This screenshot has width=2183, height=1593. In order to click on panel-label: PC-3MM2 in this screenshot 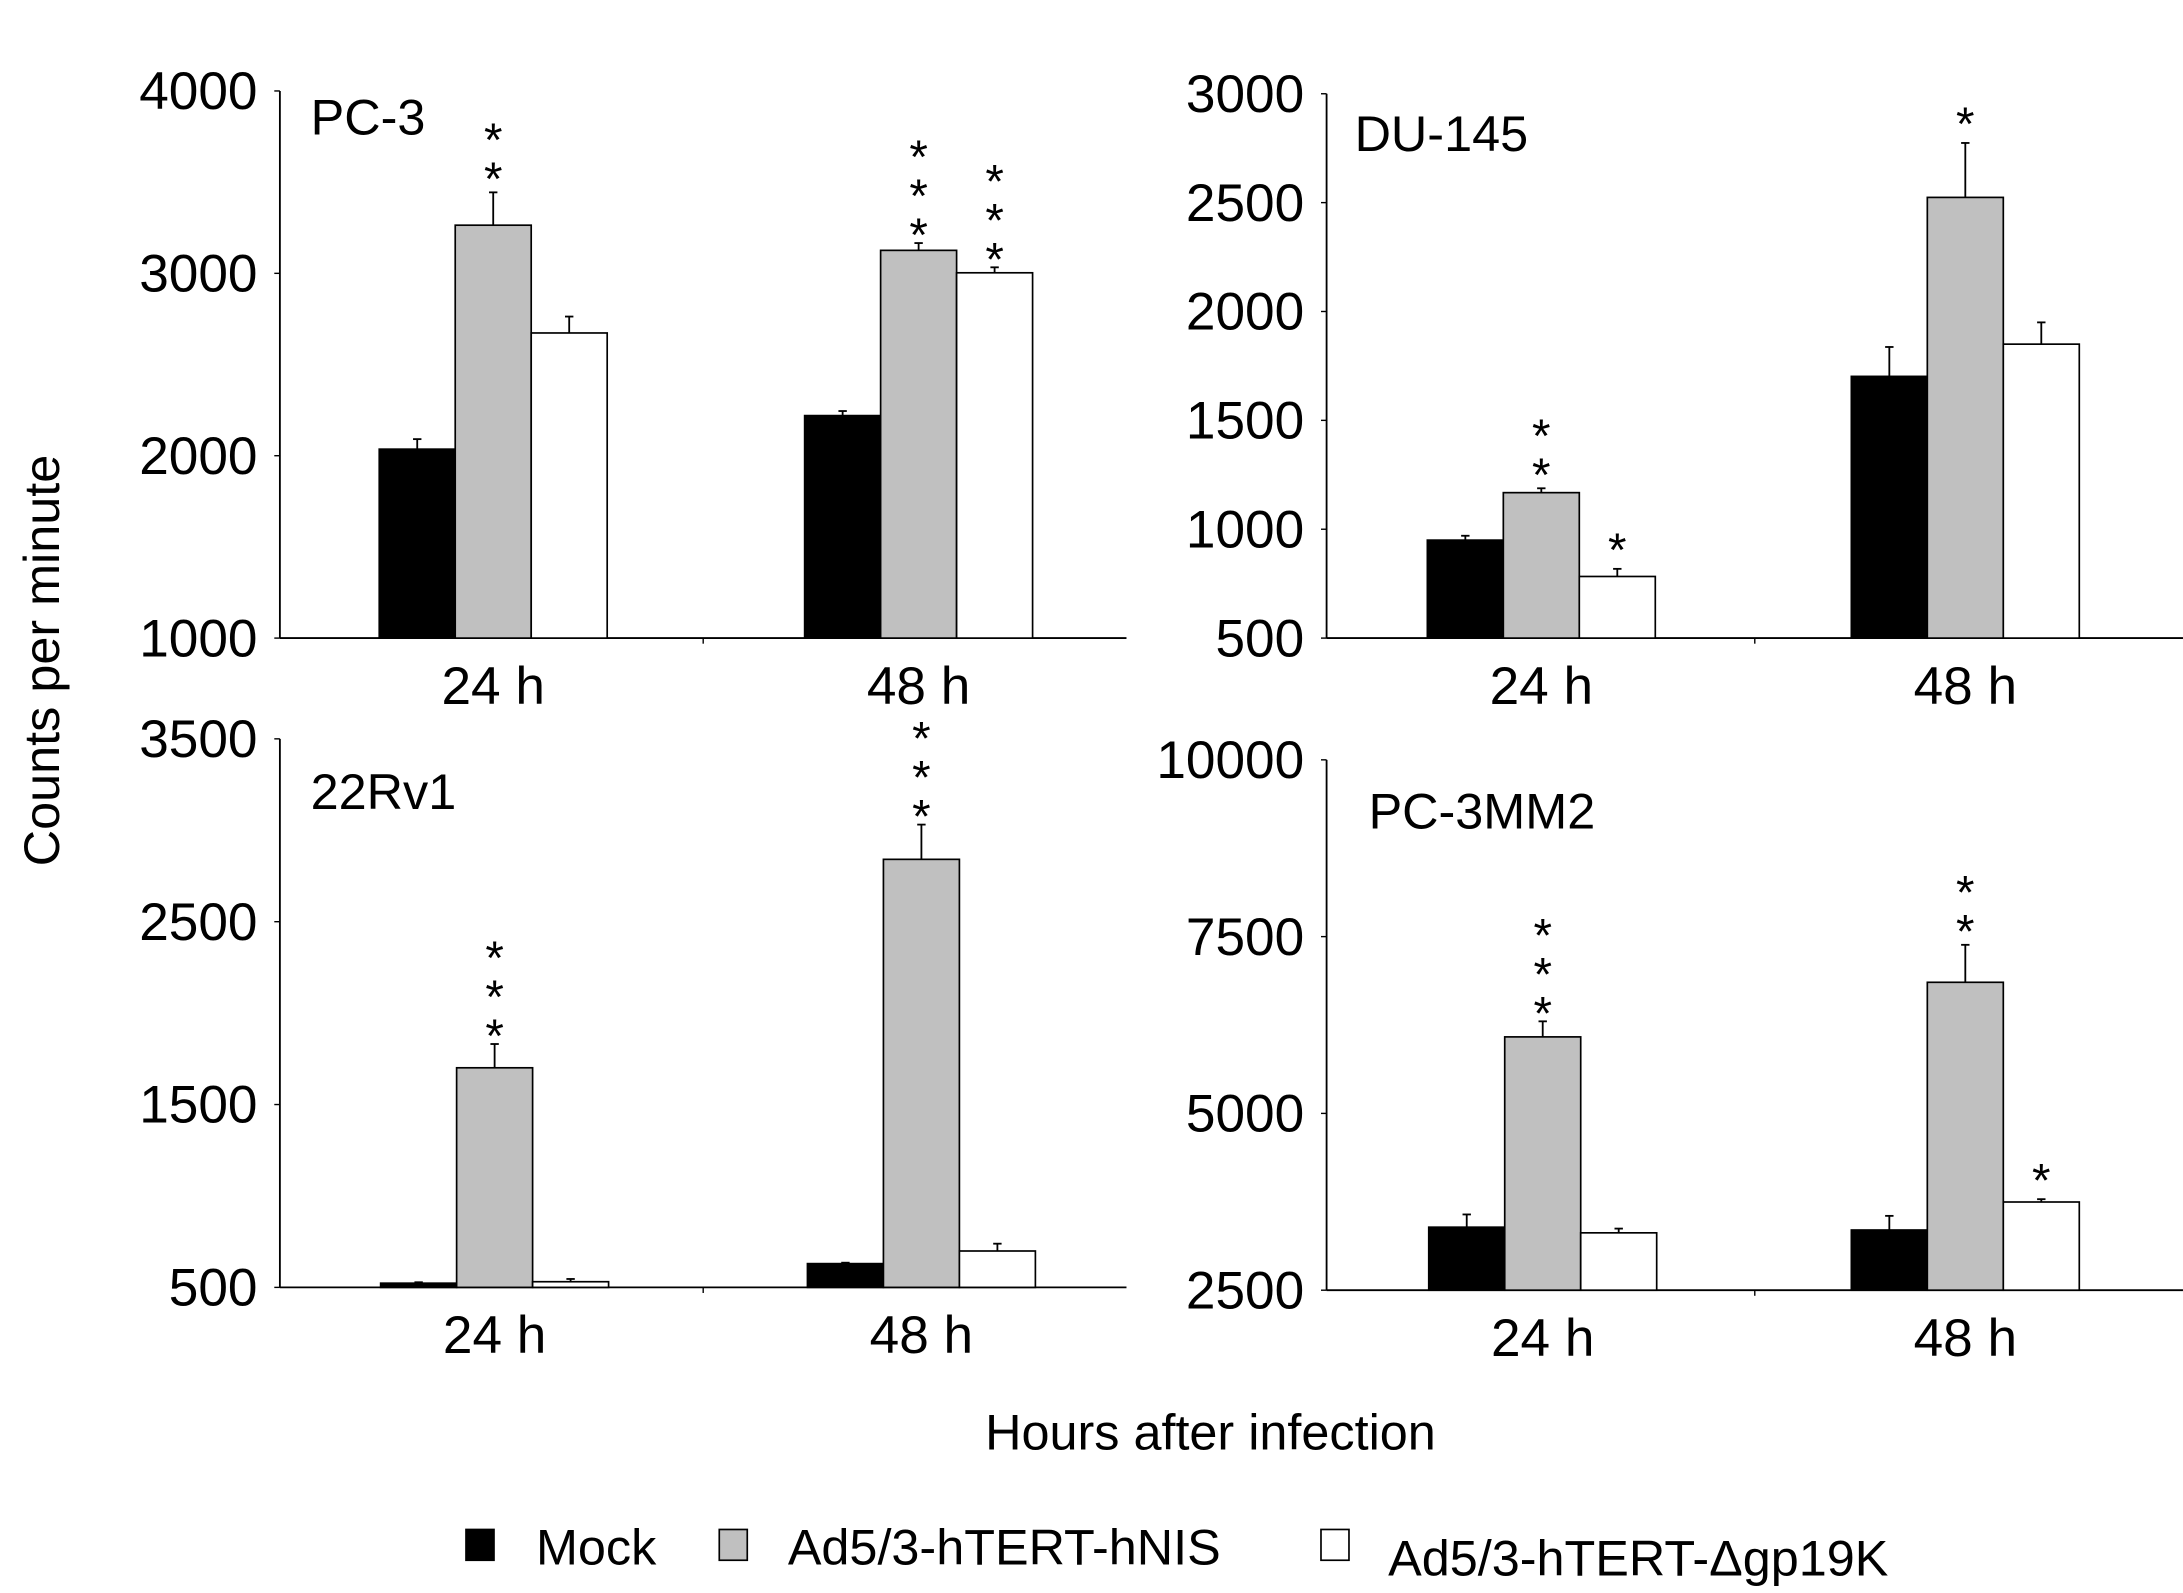, I will do `click(1482, 810)`.